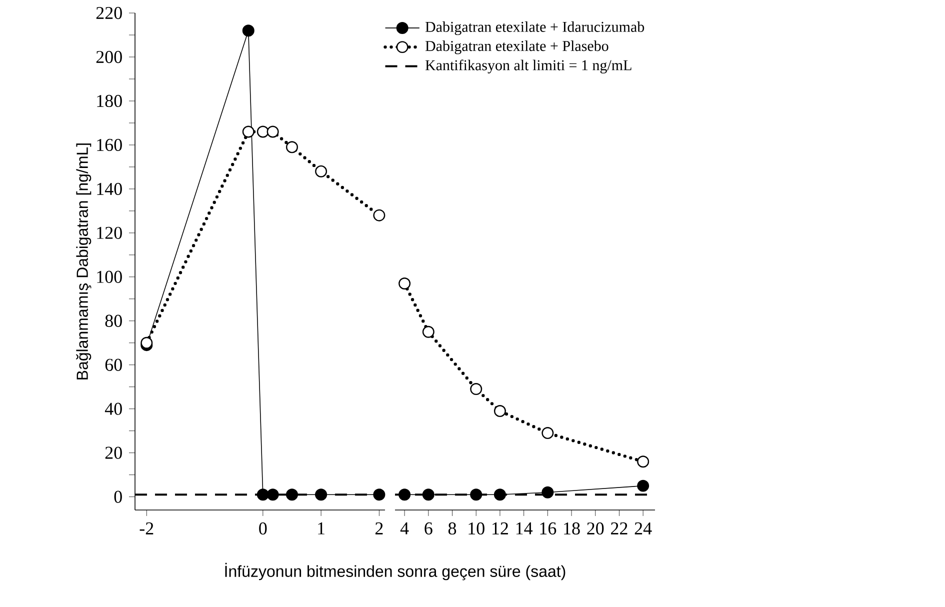 The width and height of the screenshot is (945, 607). Describe the element at coordinates (109, 189) in the screenshot. I see `y-tick-label: 140` at that location.